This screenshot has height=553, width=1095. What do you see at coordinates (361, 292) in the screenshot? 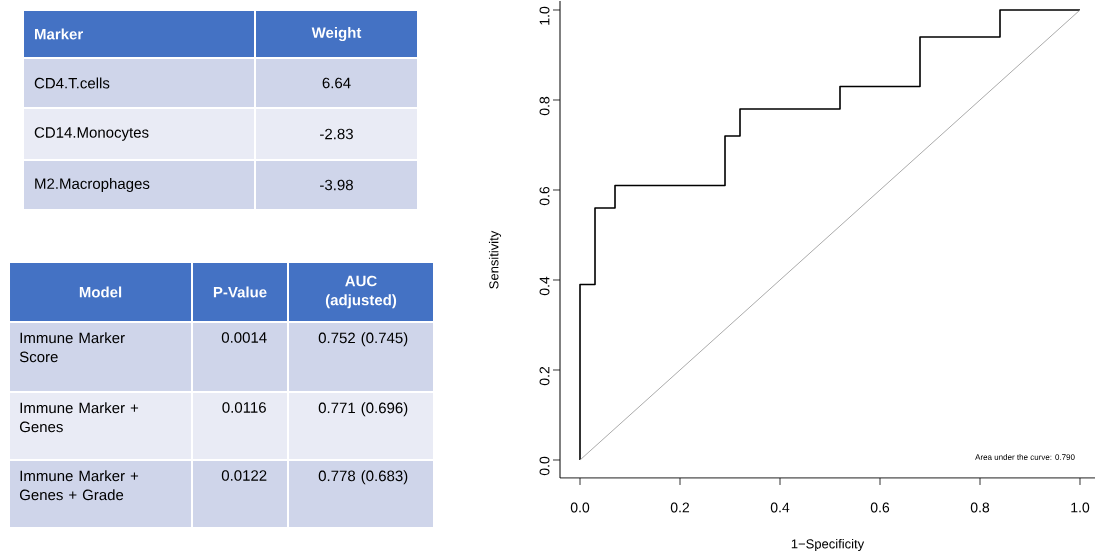
I see `series-label: AUC (adjusted)` at bounding box center [361, 292].